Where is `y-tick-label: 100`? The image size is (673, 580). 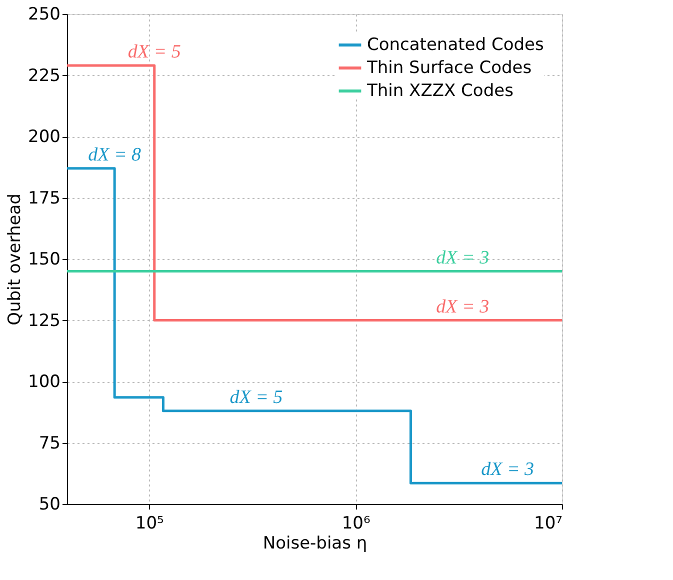
y-tick-label: 100 is located at coordinates (44, 382).